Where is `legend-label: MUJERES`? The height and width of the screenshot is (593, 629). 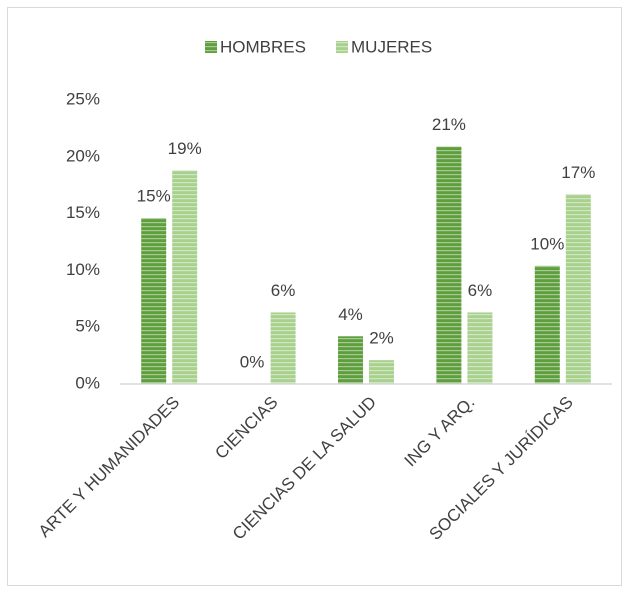 legend-label: MUJERES is located at coordinates (391, 46).